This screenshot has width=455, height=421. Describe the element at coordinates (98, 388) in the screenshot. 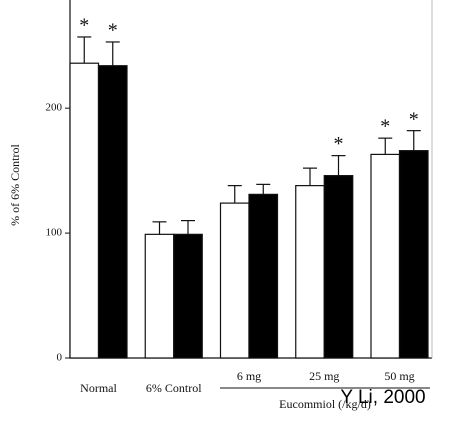

I see `x-tick-label: Normal` at that location.